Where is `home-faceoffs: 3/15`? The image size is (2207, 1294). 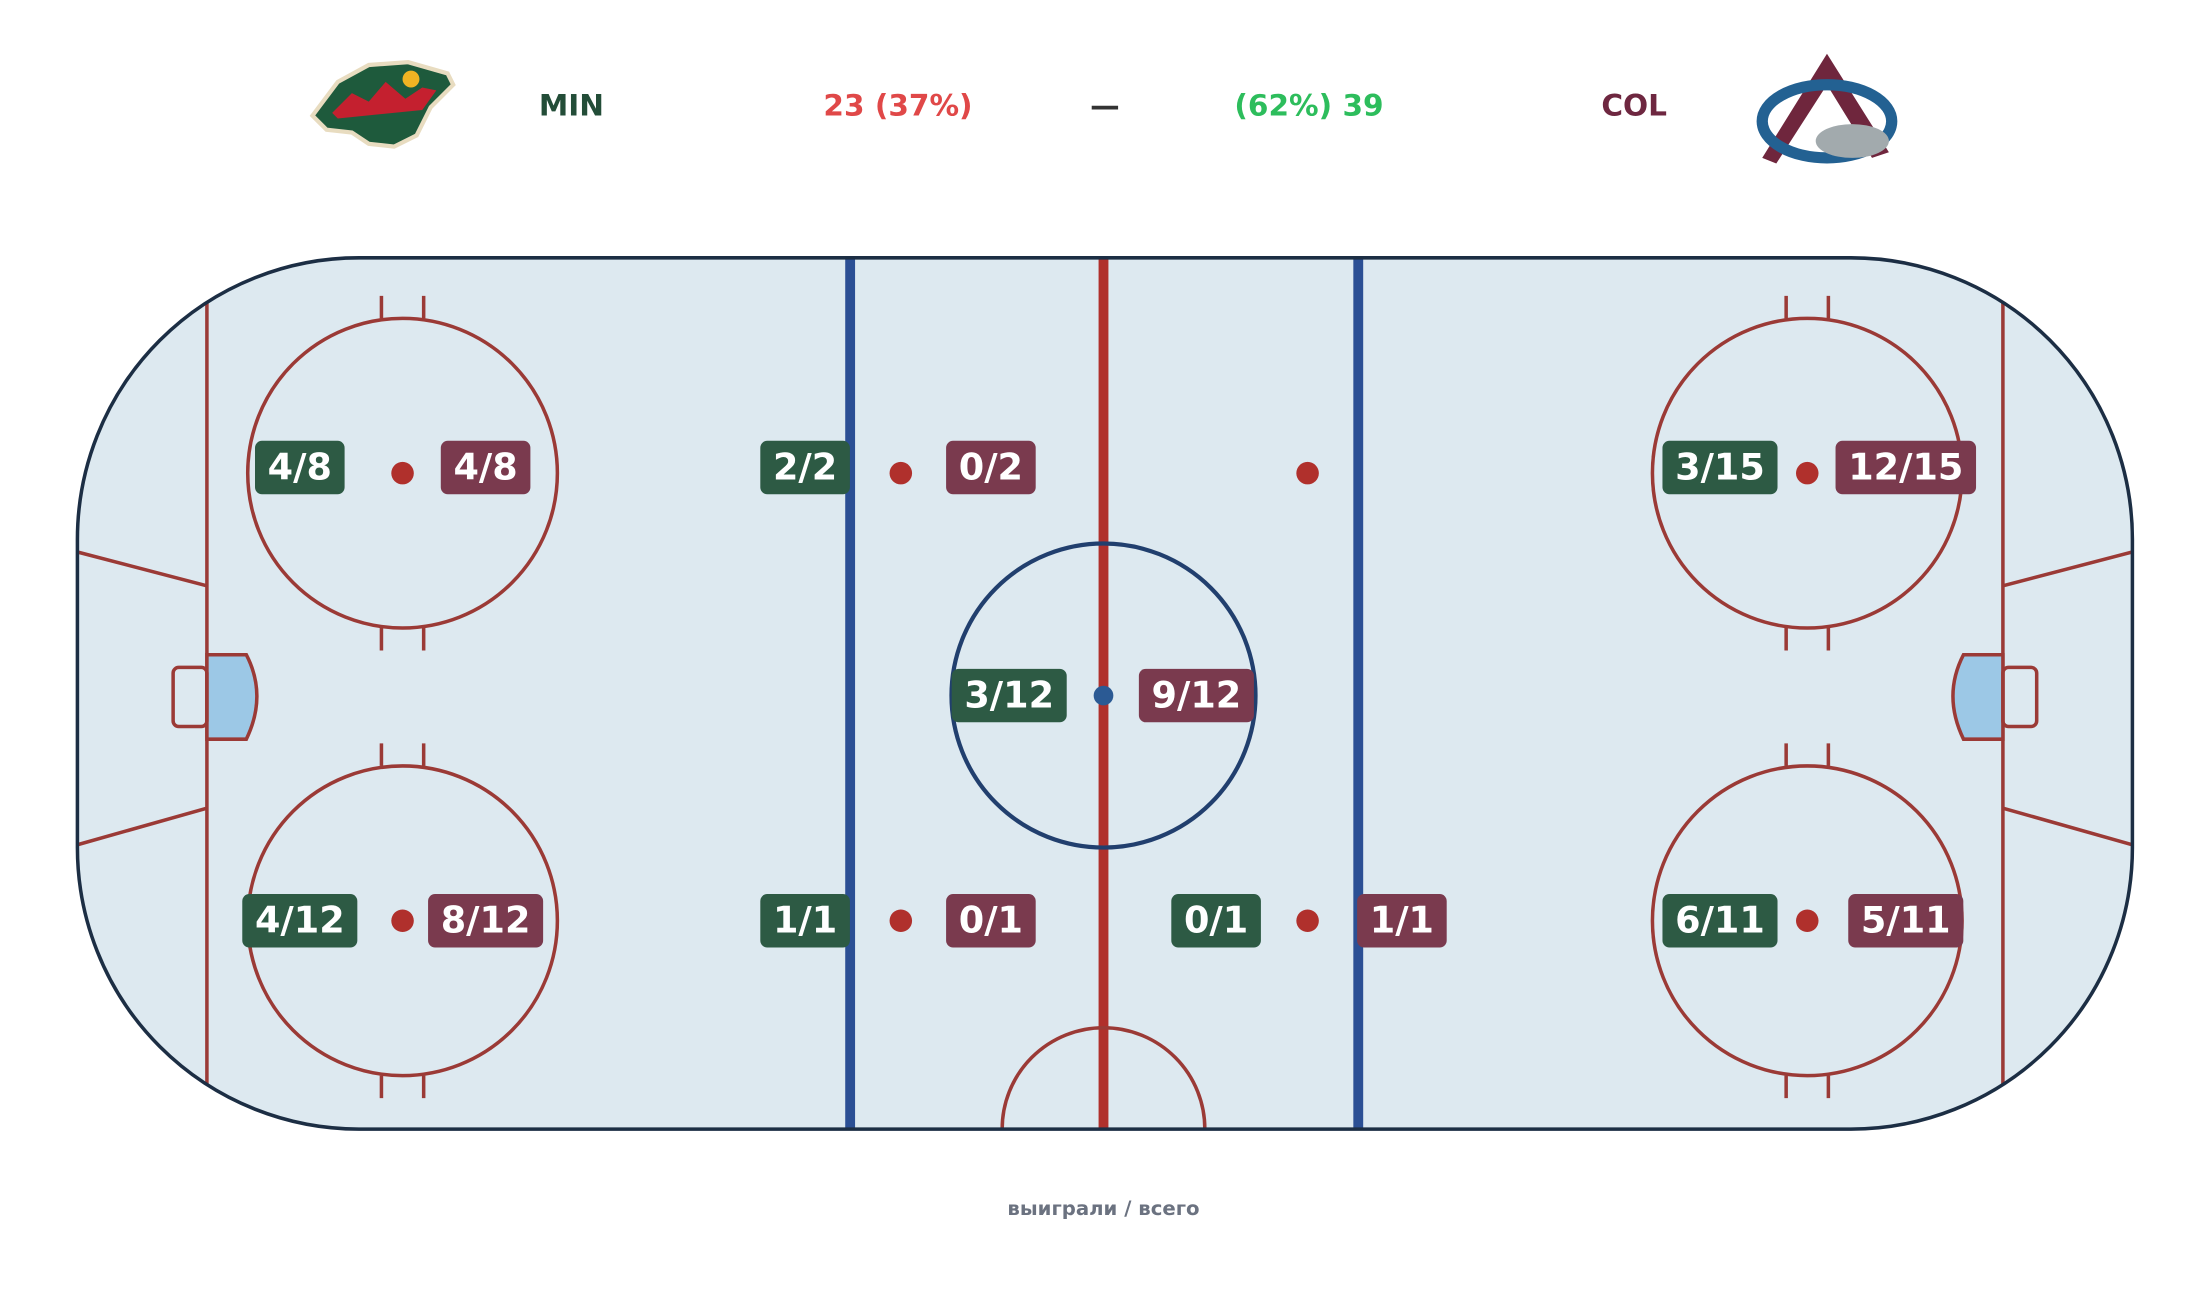 home-faceoffs: 3/15 is located at coordinates (1720, 466).